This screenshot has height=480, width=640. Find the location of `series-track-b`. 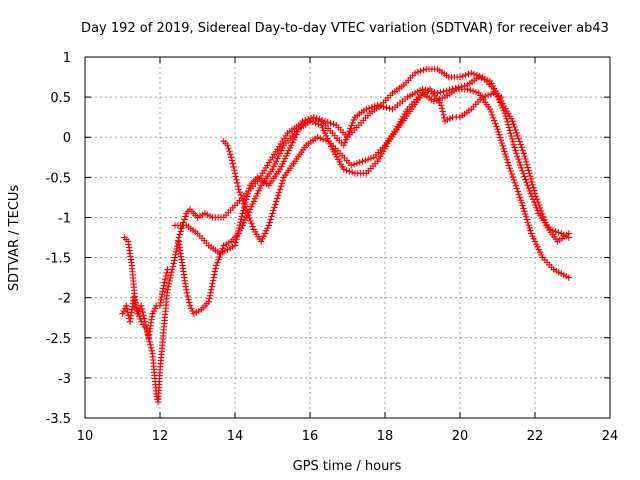

series-track-b is located at coordinates (146, 320).